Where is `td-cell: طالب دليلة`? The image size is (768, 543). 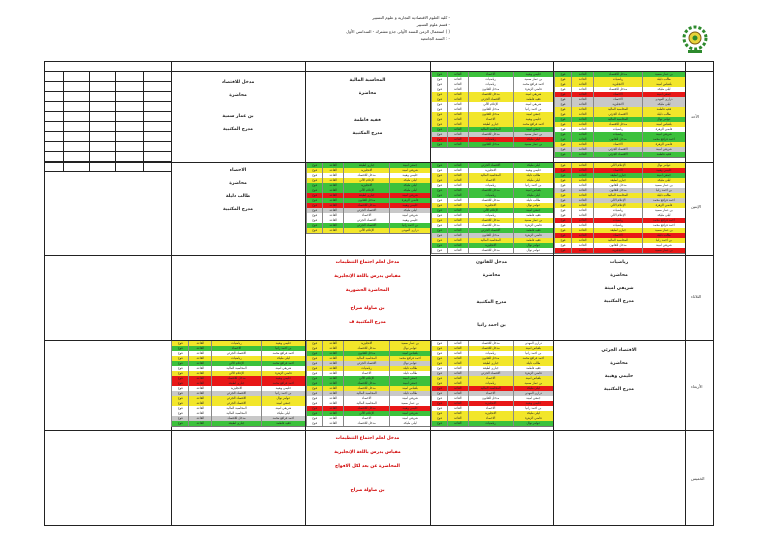
td-cell: طالب دليلة is located at coordinates (409, 368).